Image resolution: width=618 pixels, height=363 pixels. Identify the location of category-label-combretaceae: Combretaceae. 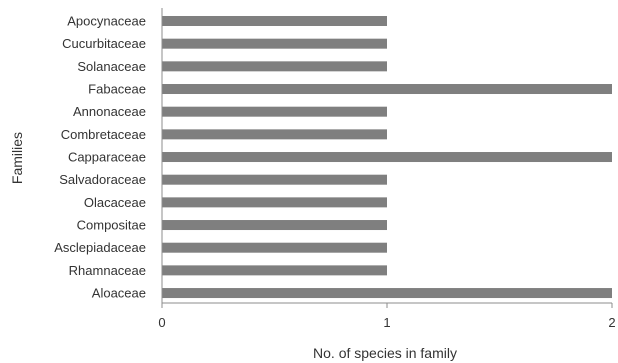
(103, 134).